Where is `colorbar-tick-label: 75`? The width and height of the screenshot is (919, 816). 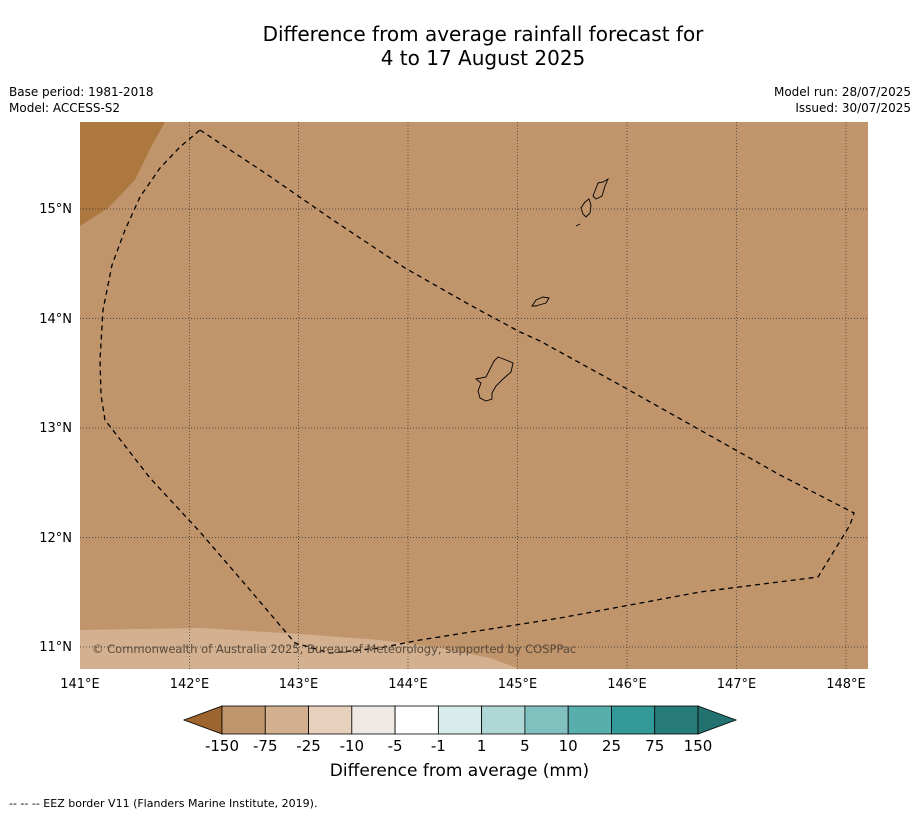 colorbar-tick-label: 75 is located at coordinates (655, 746).